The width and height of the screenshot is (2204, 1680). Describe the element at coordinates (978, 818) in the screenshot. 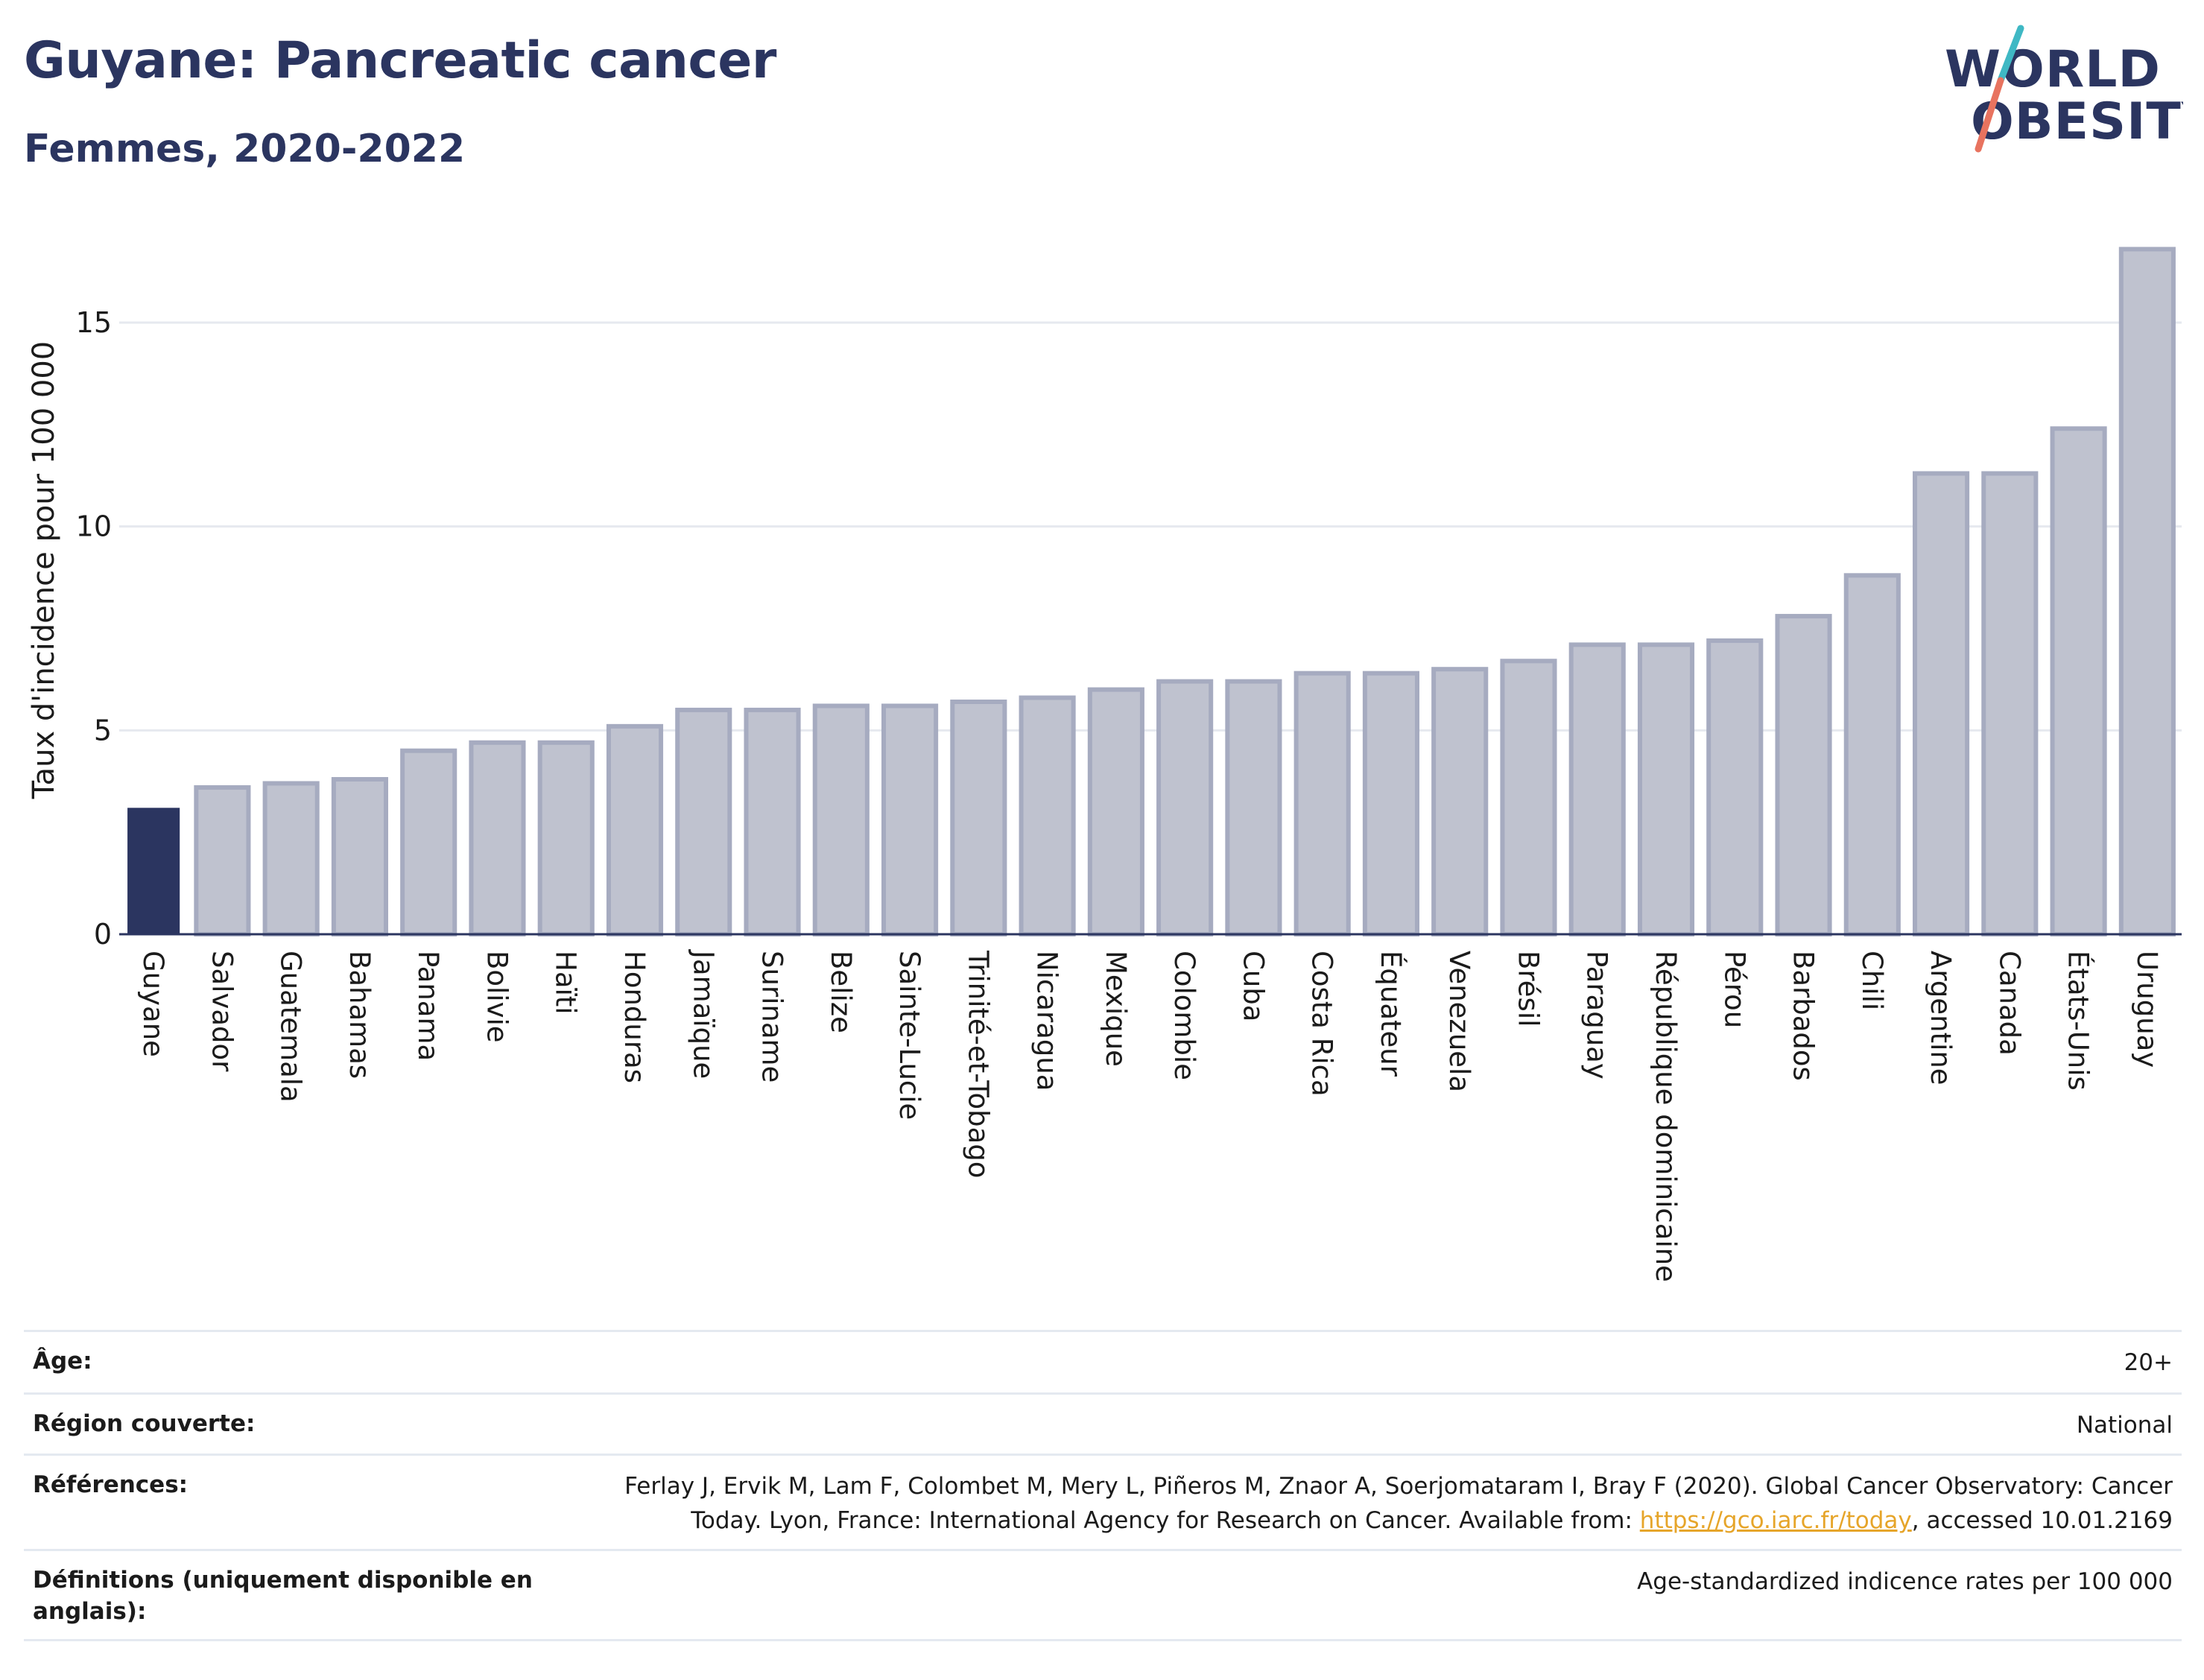

I see `bar-trinite-et-tobago` at that location.